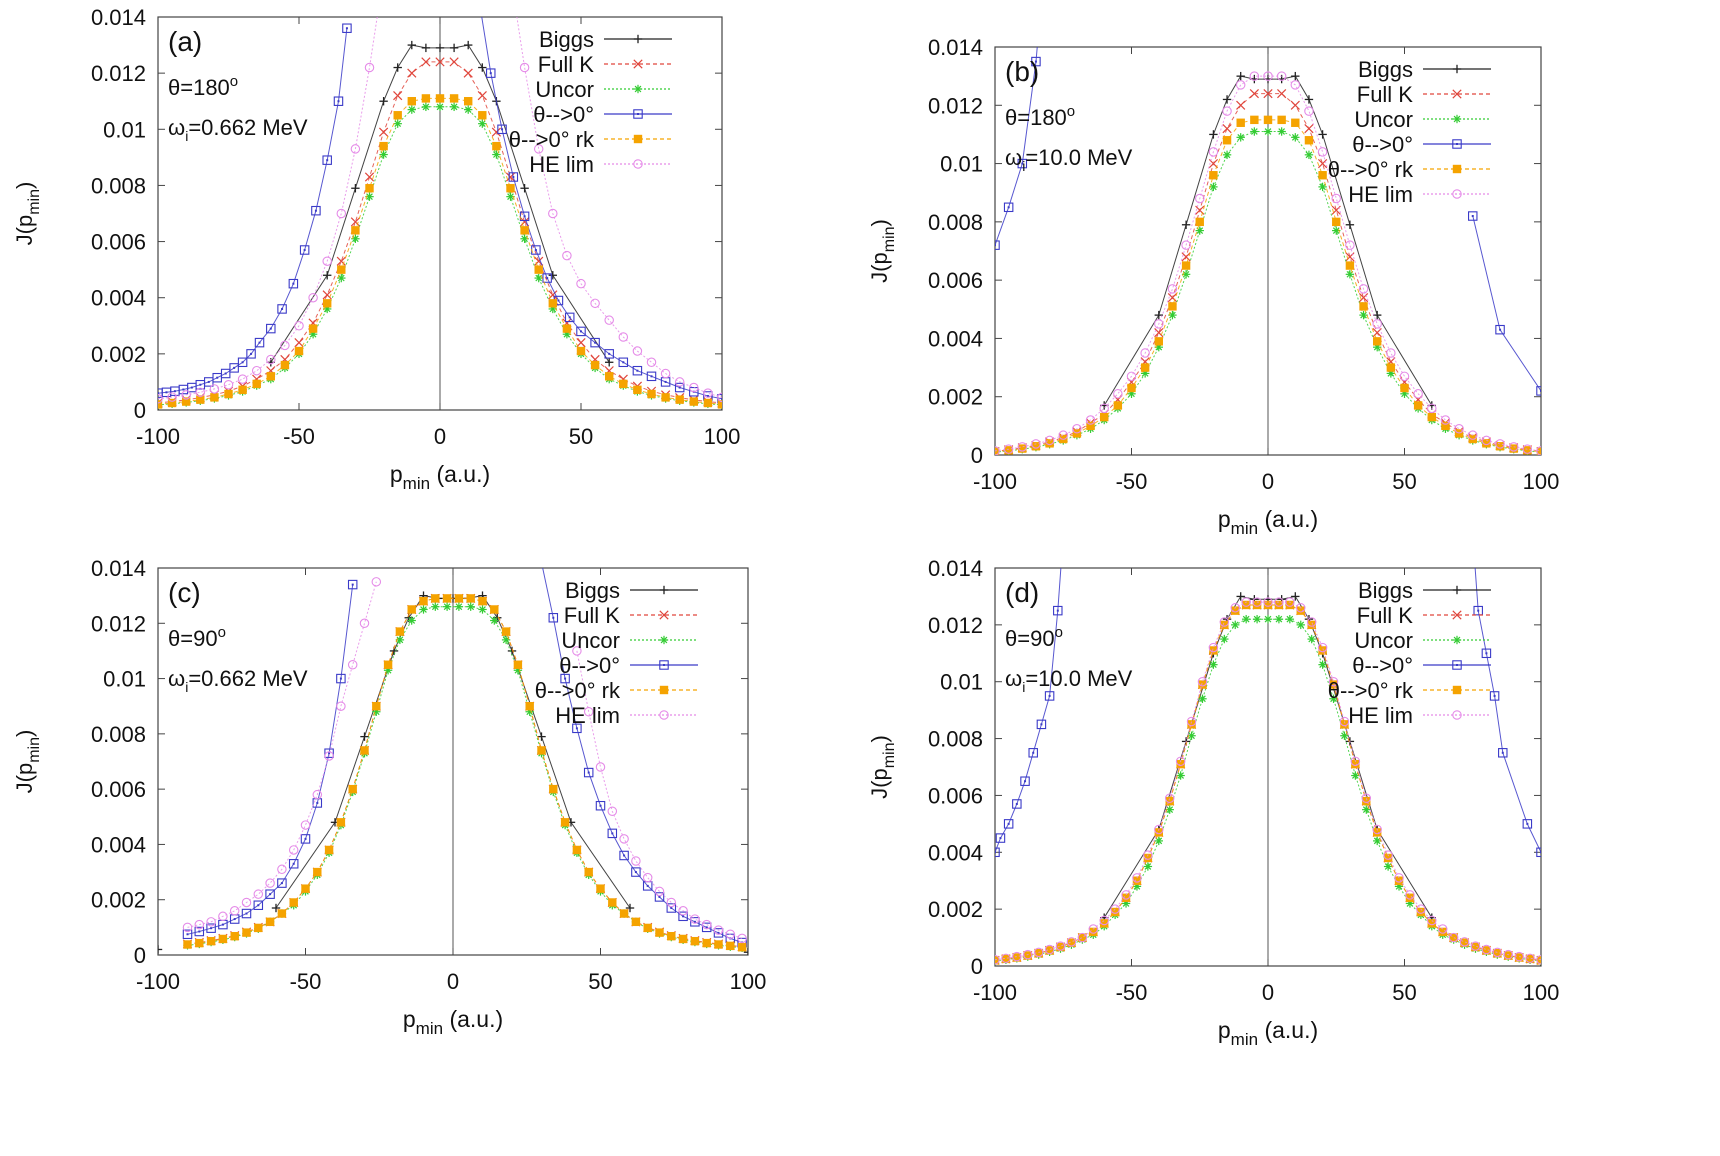  What do you see at coordinates (1268, 522) in the screenshot?
I see `x-axis-label: pmin (a.u.)` at bounding box center [1268, 522].